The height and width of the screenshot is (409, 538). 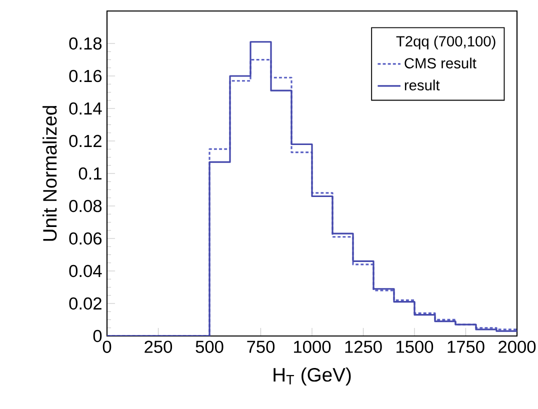 What do you see at coordinates (85, 303) in the screenshot?
I see `y-tick-label: 0.02` at bounding box center [85, 303].